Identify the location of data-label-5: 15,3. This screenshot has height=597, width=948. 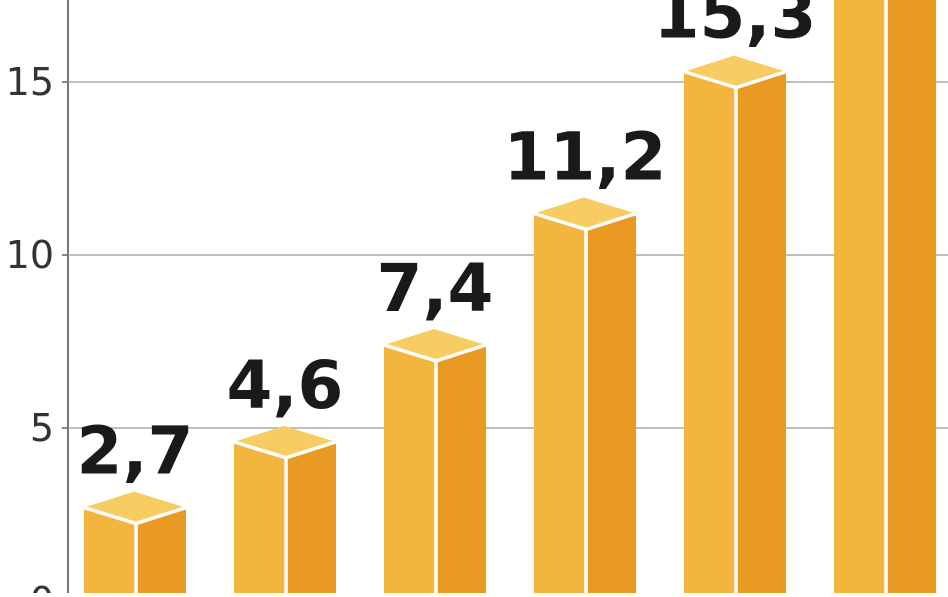
(735, 27).